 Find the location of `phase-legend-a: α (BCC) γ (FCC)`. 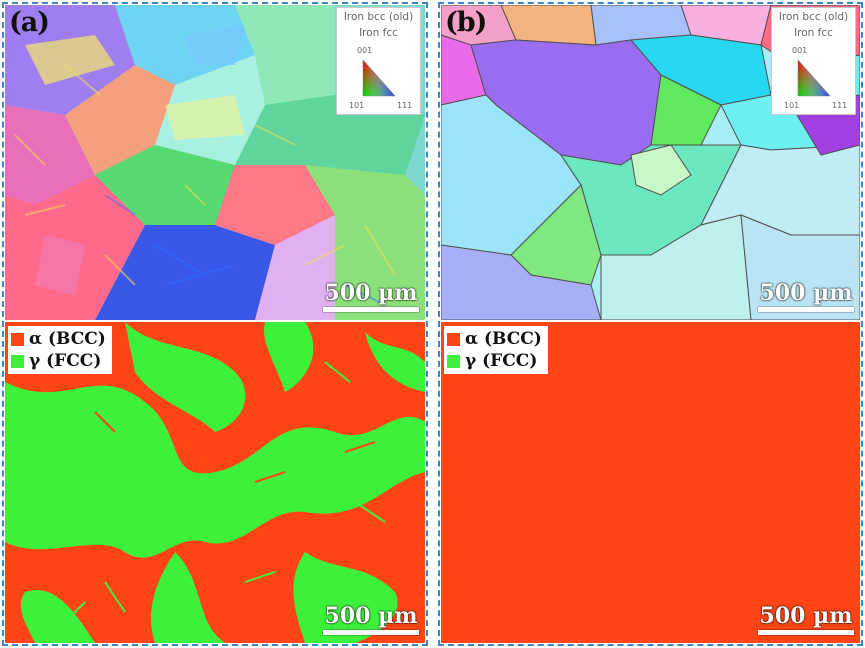

phase-legend-a: α (BCC) γ (FCC) is located at coordinates (60, 350).